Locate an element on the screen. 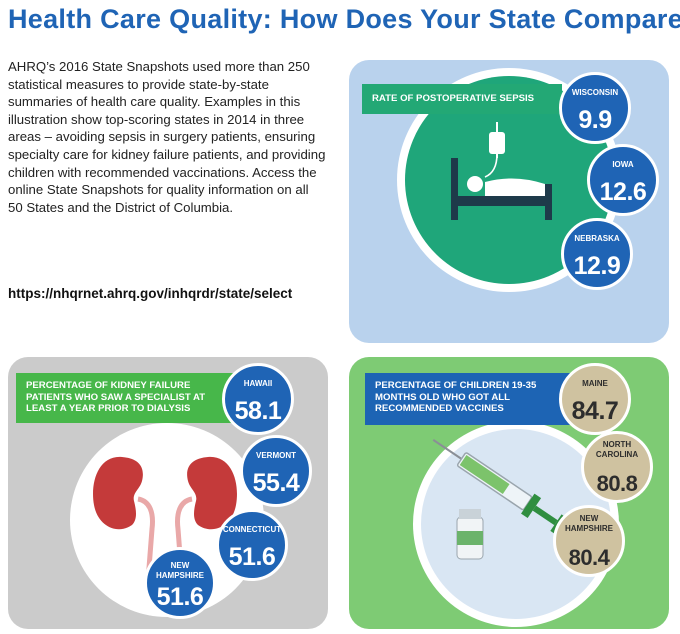  hospital-bed-icon is located at coordinates (501, 171).